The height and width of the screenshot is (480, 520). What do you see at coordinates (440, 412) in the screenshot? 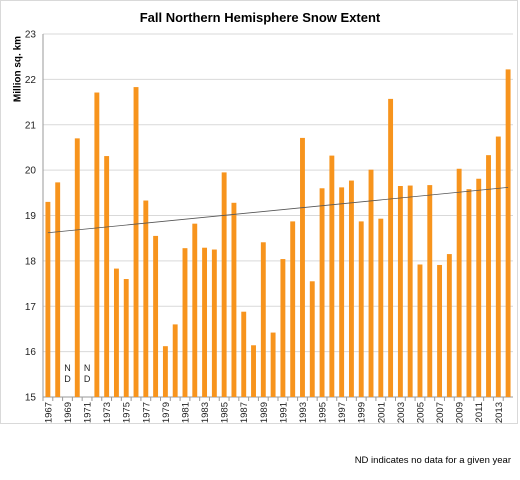
I see `x-tick-label: 2007` at bounding box center [440, 412].